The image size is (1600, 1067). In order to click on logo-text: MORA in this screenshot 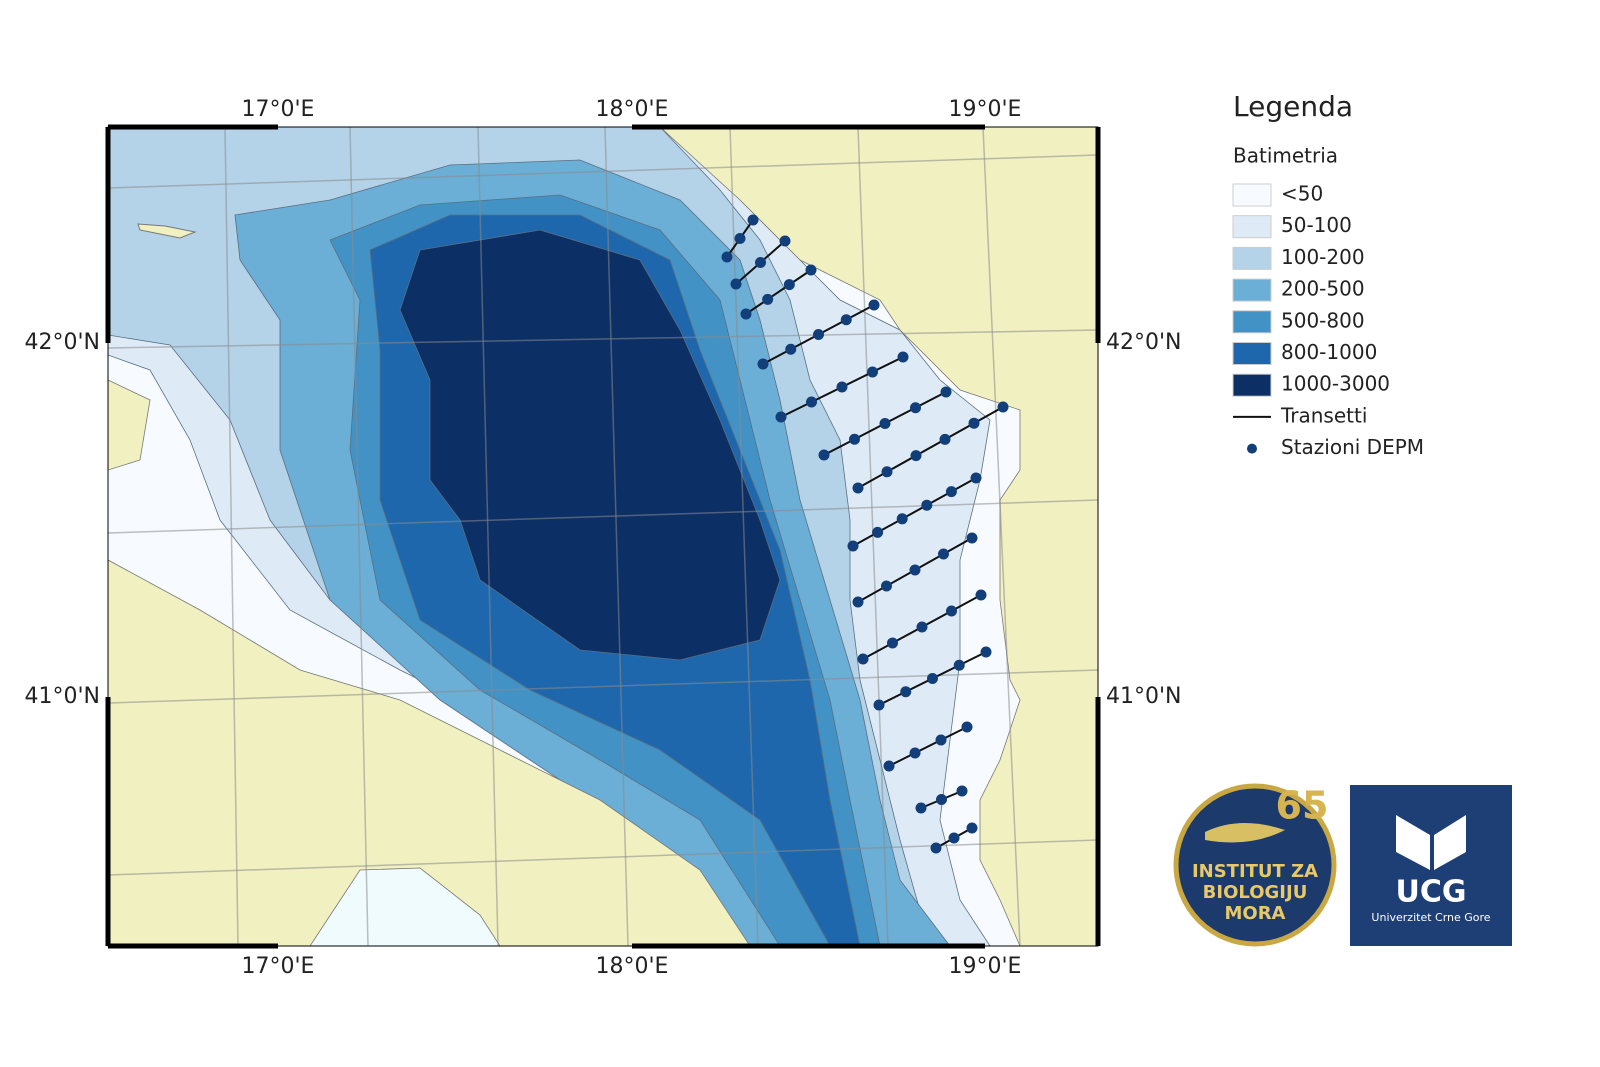, I will do `click(1254, 913)`.